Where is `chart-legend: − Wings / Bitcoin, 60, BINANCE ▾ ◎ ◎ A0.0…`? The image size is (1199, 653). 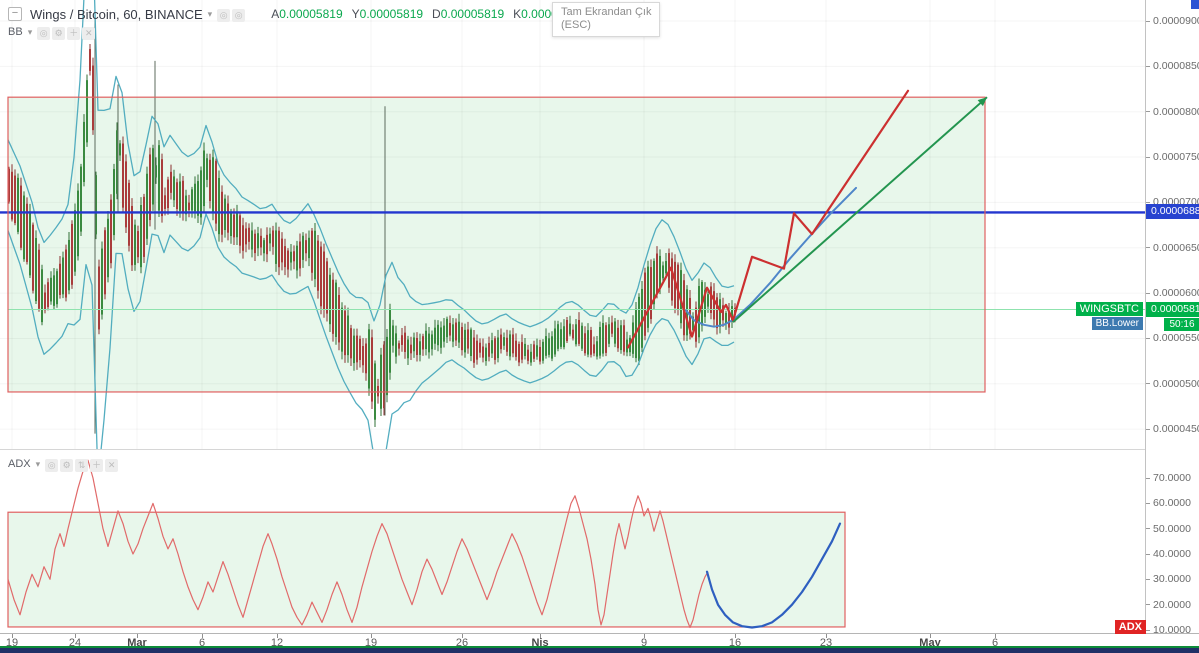 chart-legend: − Wings / Bitcoin, 60, BINANCE ▾ ◎ ◎ A0.0… is located at coordinates (296, 23).